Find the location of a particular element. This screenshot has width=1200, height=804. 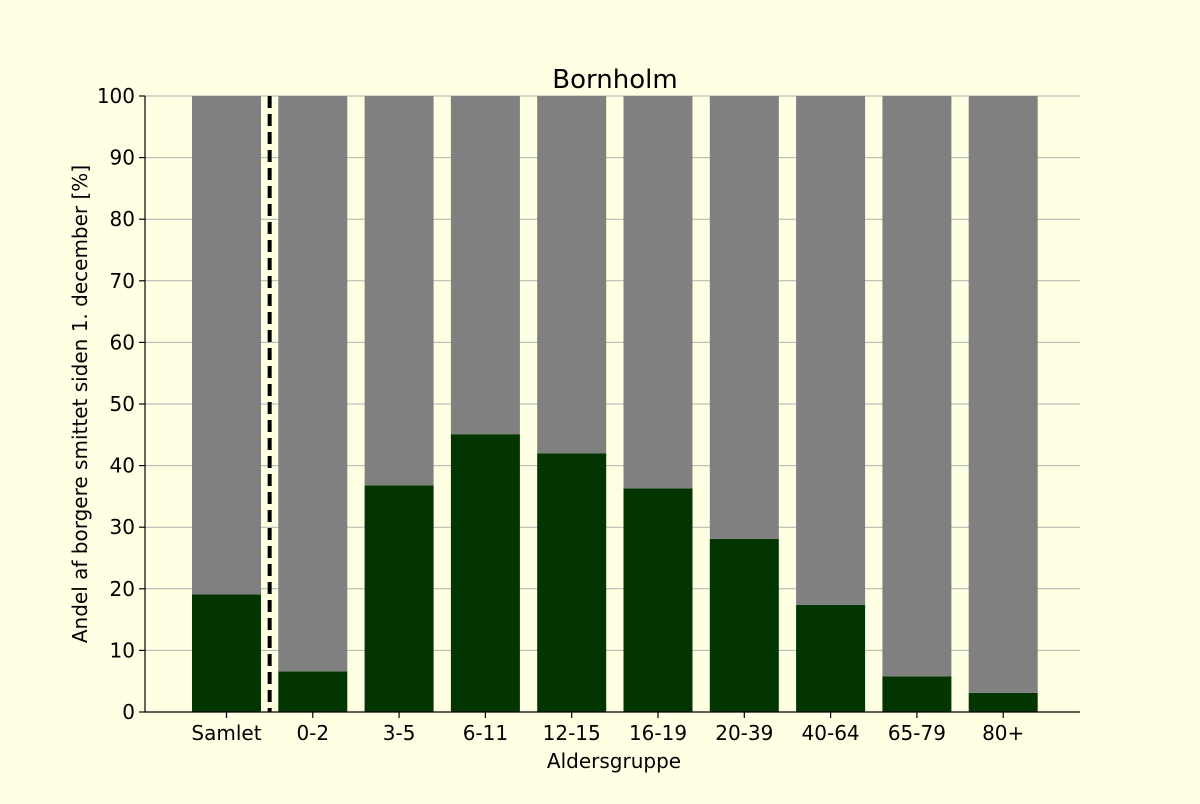

y-axis-ticks: 0 10 20 30 40 50 60 70 80 90 100 is located at coordinates (121, 404).